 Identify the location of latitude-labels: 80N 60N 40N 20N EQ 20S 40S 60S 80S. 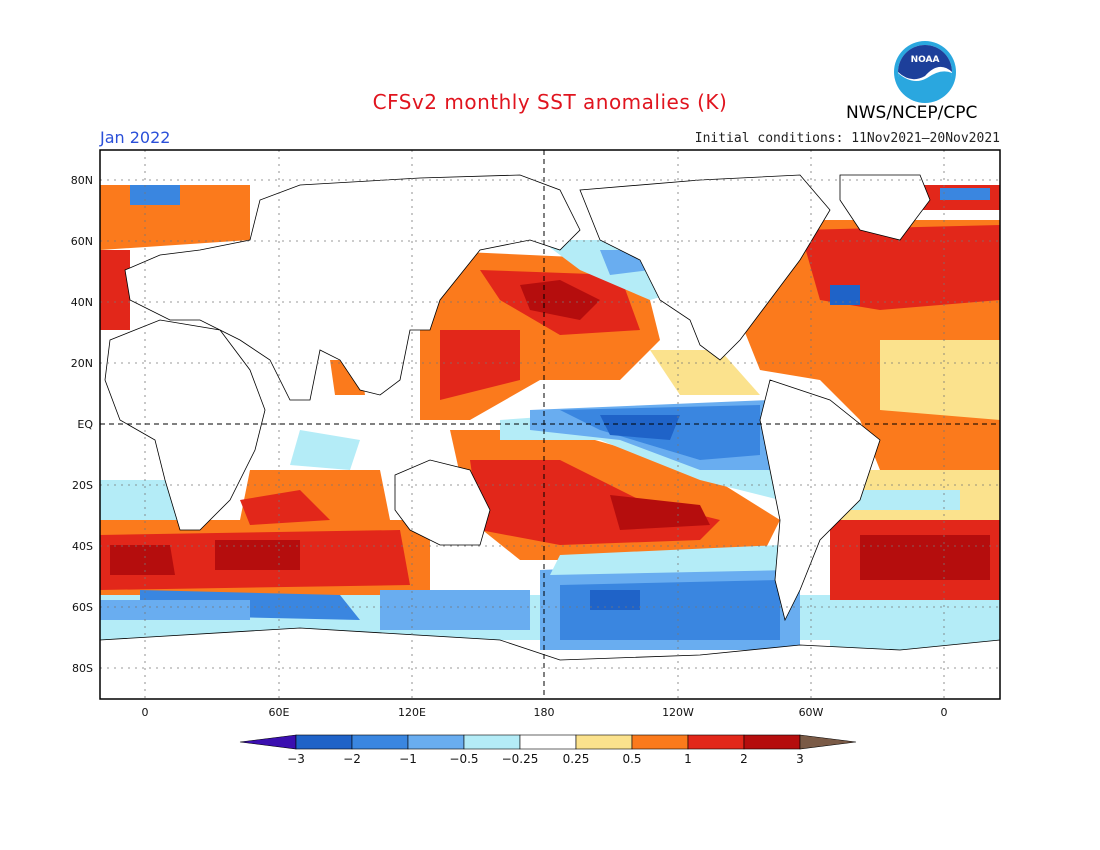
(82, 424).